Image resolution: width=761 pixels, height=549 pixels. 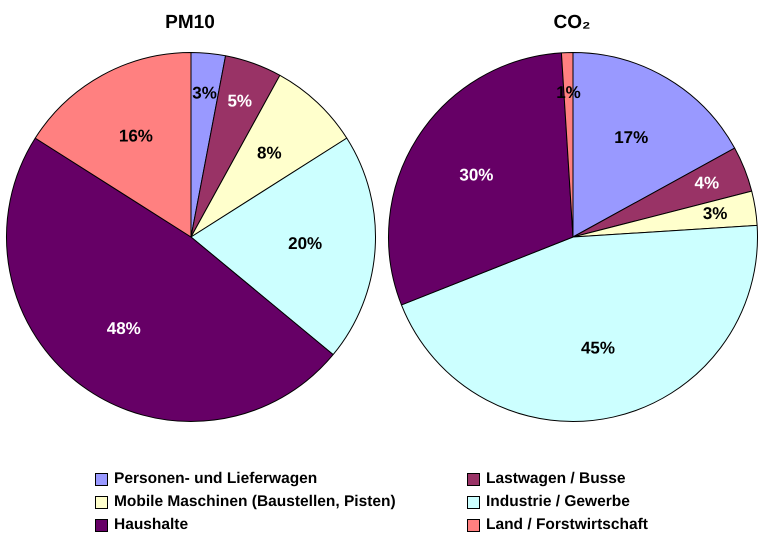 What do you see at coordinates (216, 479) in the screenshot?
I see `legend-label: Personen- und Lieferwagen` at bounding box center [216, 479].